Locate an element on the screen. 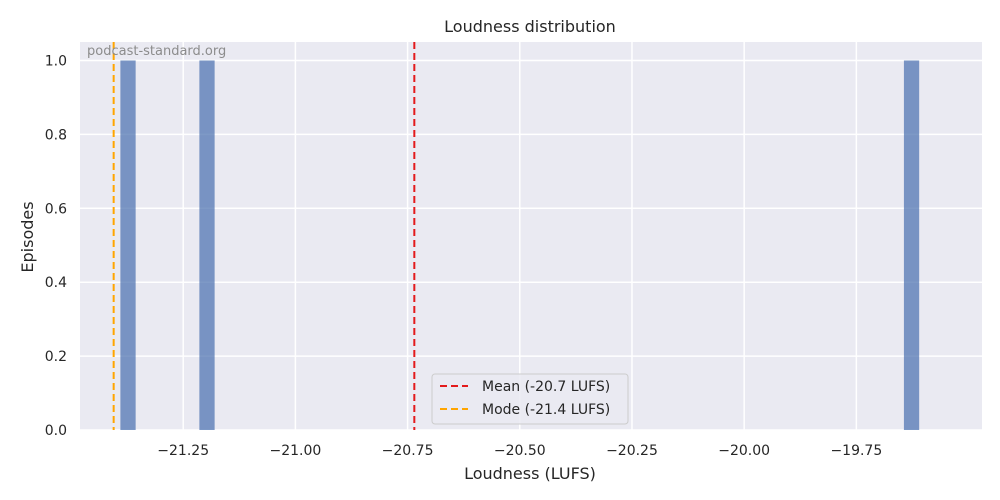  y-tick-label: 0.4 is located at coordinates (56, 283).